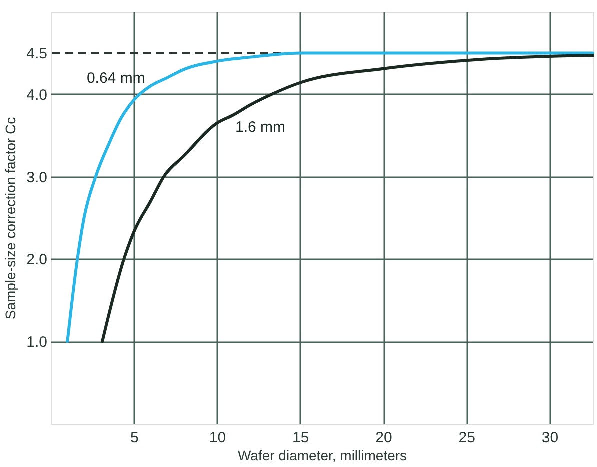  What do you see at coordinates (217, 438) in the screenshot?
I see `x-tick-label: 10` at bounding box center [217, 438].